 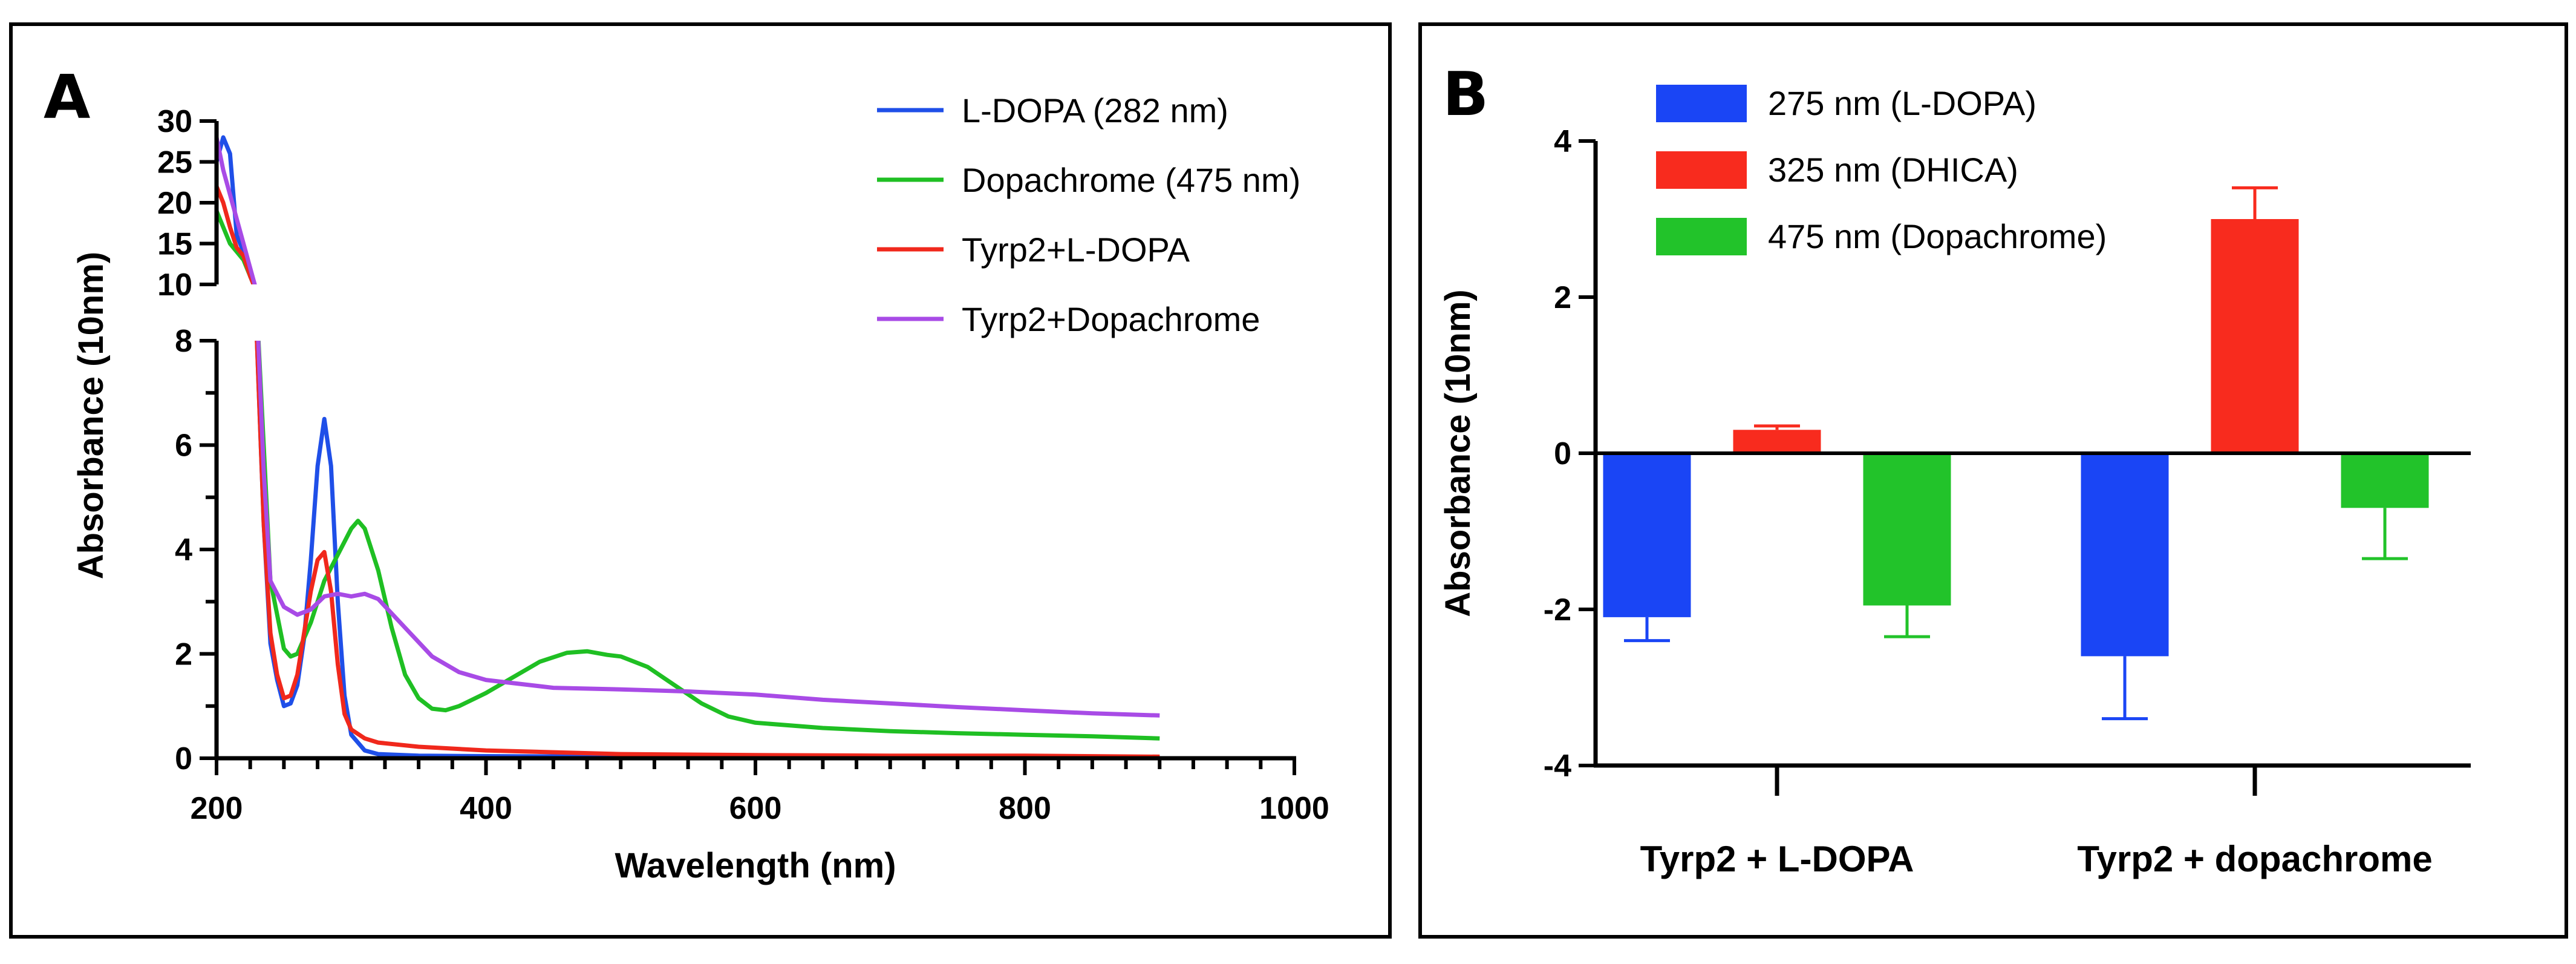 I want to click on legend-label-1: L-DOPA (282 nm), so click(x=1095, y=110).